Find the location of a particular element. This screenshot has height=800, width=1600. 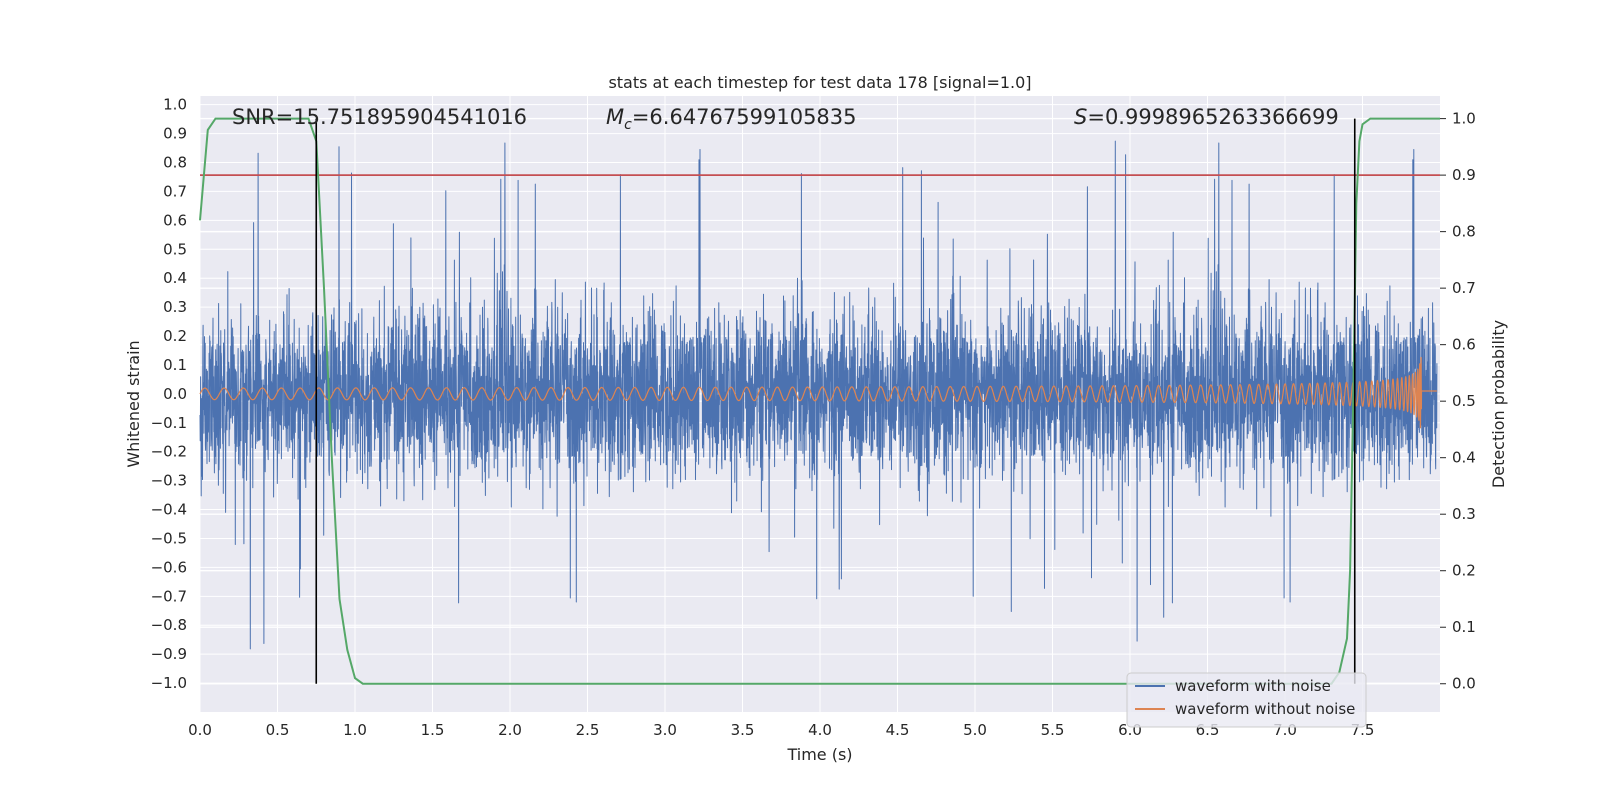

y2-tick-label: 0.0 is located at coordinates (1464, 684).